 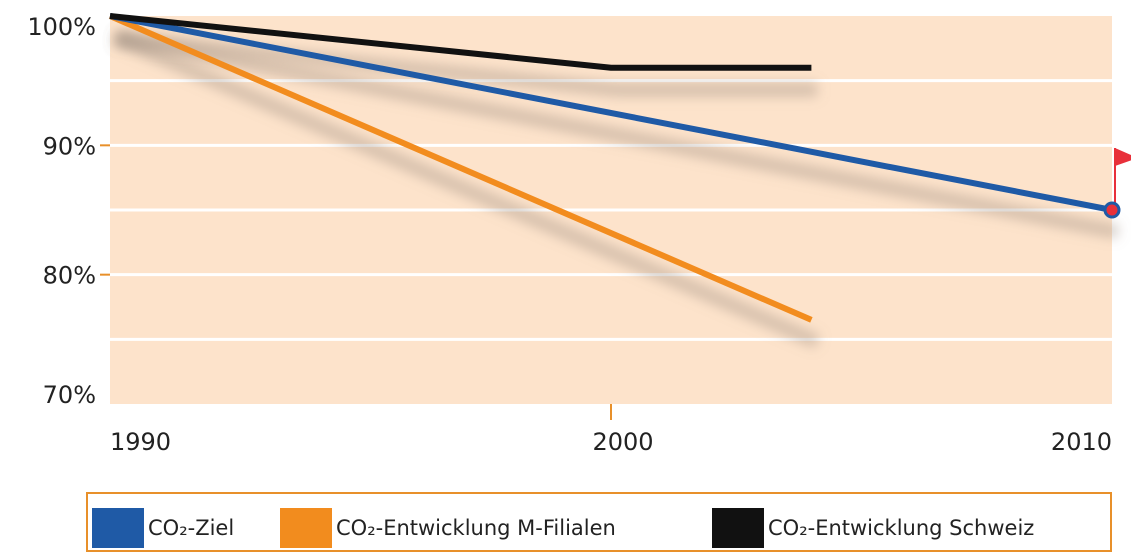 I want to click on y-tick-label: 80%, so click(x=69, y=276).